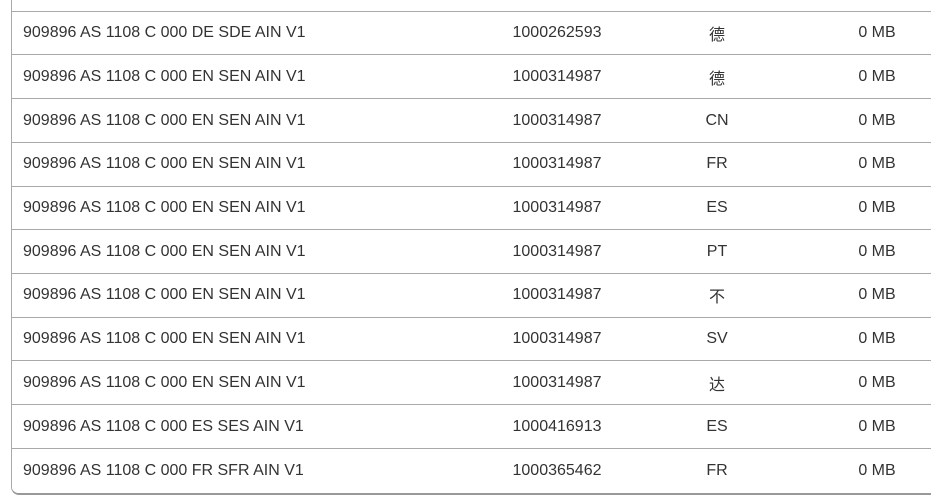  What do you see at coordinates (716, 298) in the screenshot?
I see `language-cell: 不` at bounding box center [716, 298].